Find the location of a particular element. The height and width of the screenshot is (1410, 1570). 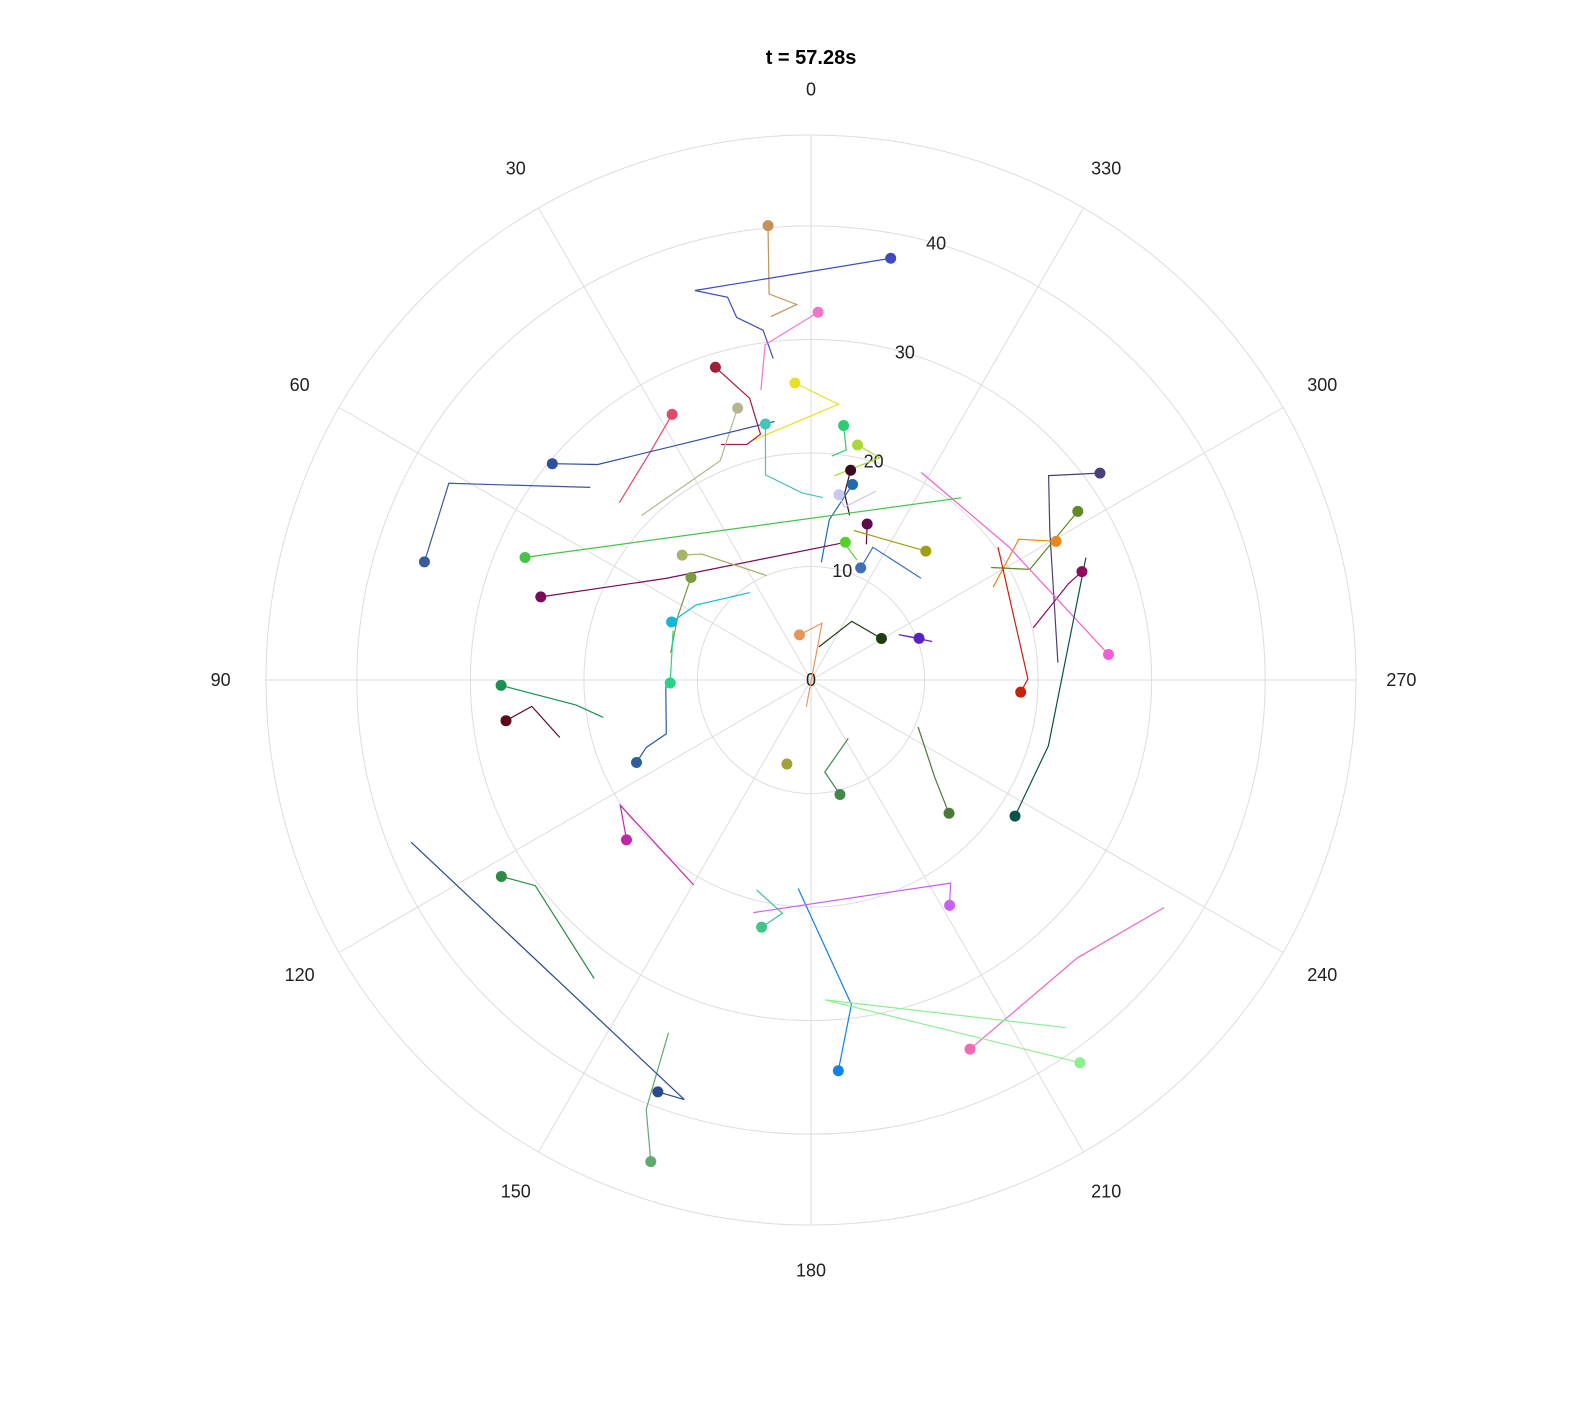

theta-tick-label: 180 is located at coordinates (811, 1270).